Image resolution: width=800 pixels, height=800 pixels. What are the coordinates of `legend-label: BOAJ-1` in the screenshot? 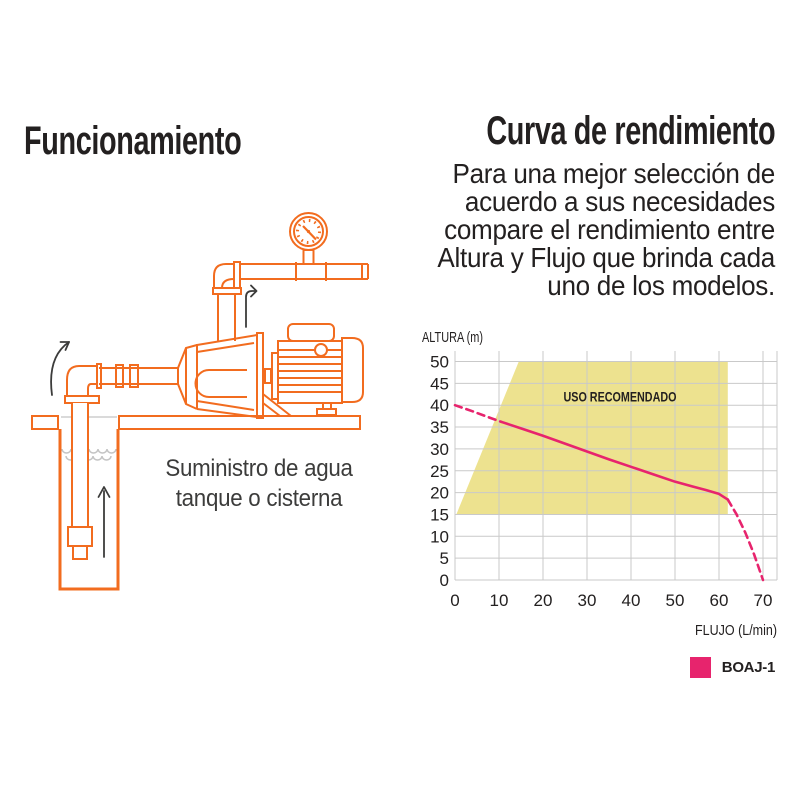 It's located at (748, 667).